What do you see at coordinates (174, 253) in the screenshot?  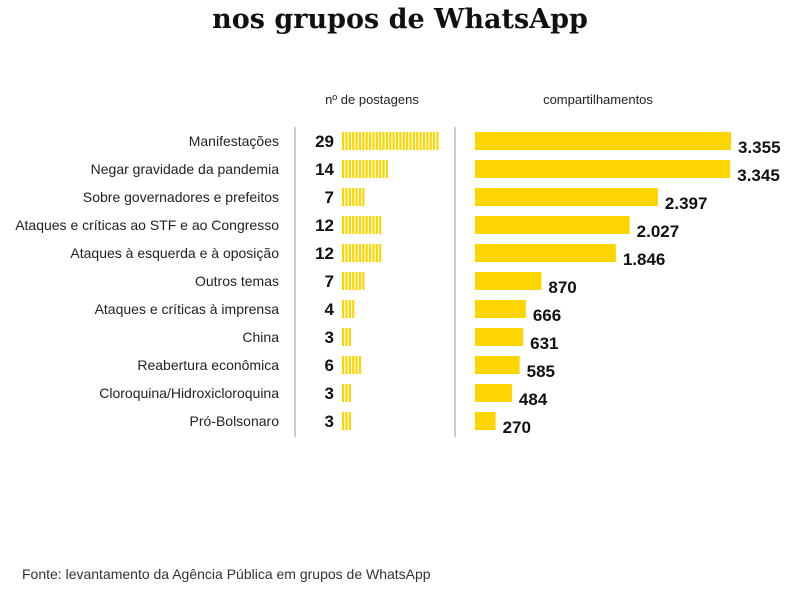 I see `category-label: Ataques à esquerda e à oposição` at bounding box center [174, 253].